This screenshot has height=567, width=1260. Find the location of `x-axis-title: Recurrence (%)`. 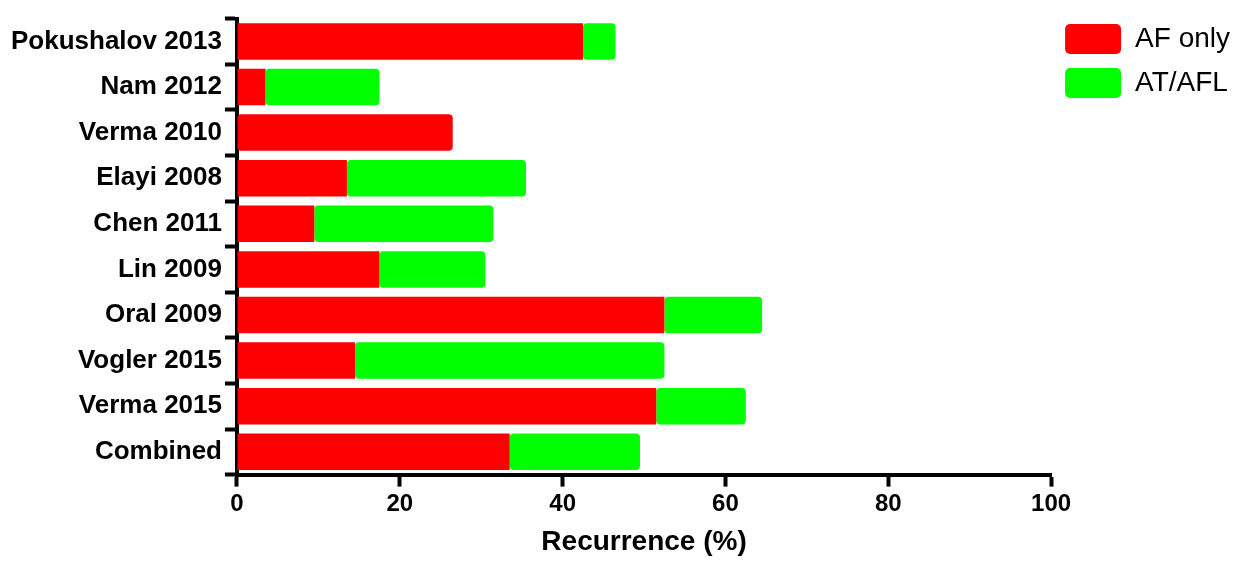

x-axis-title: Recurrence (%) is located at coordinates (644, 540).